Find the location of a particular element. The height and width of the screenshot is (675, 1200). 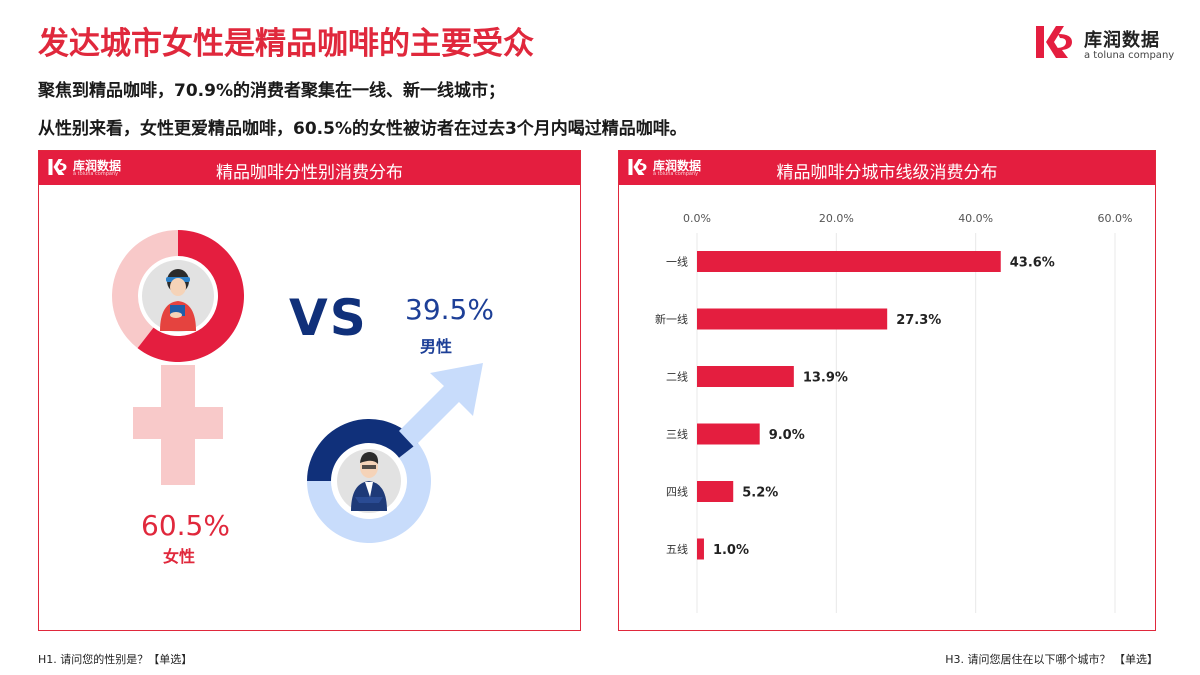

x-tick-label: 20.0% is located at coordinates (836, 218).